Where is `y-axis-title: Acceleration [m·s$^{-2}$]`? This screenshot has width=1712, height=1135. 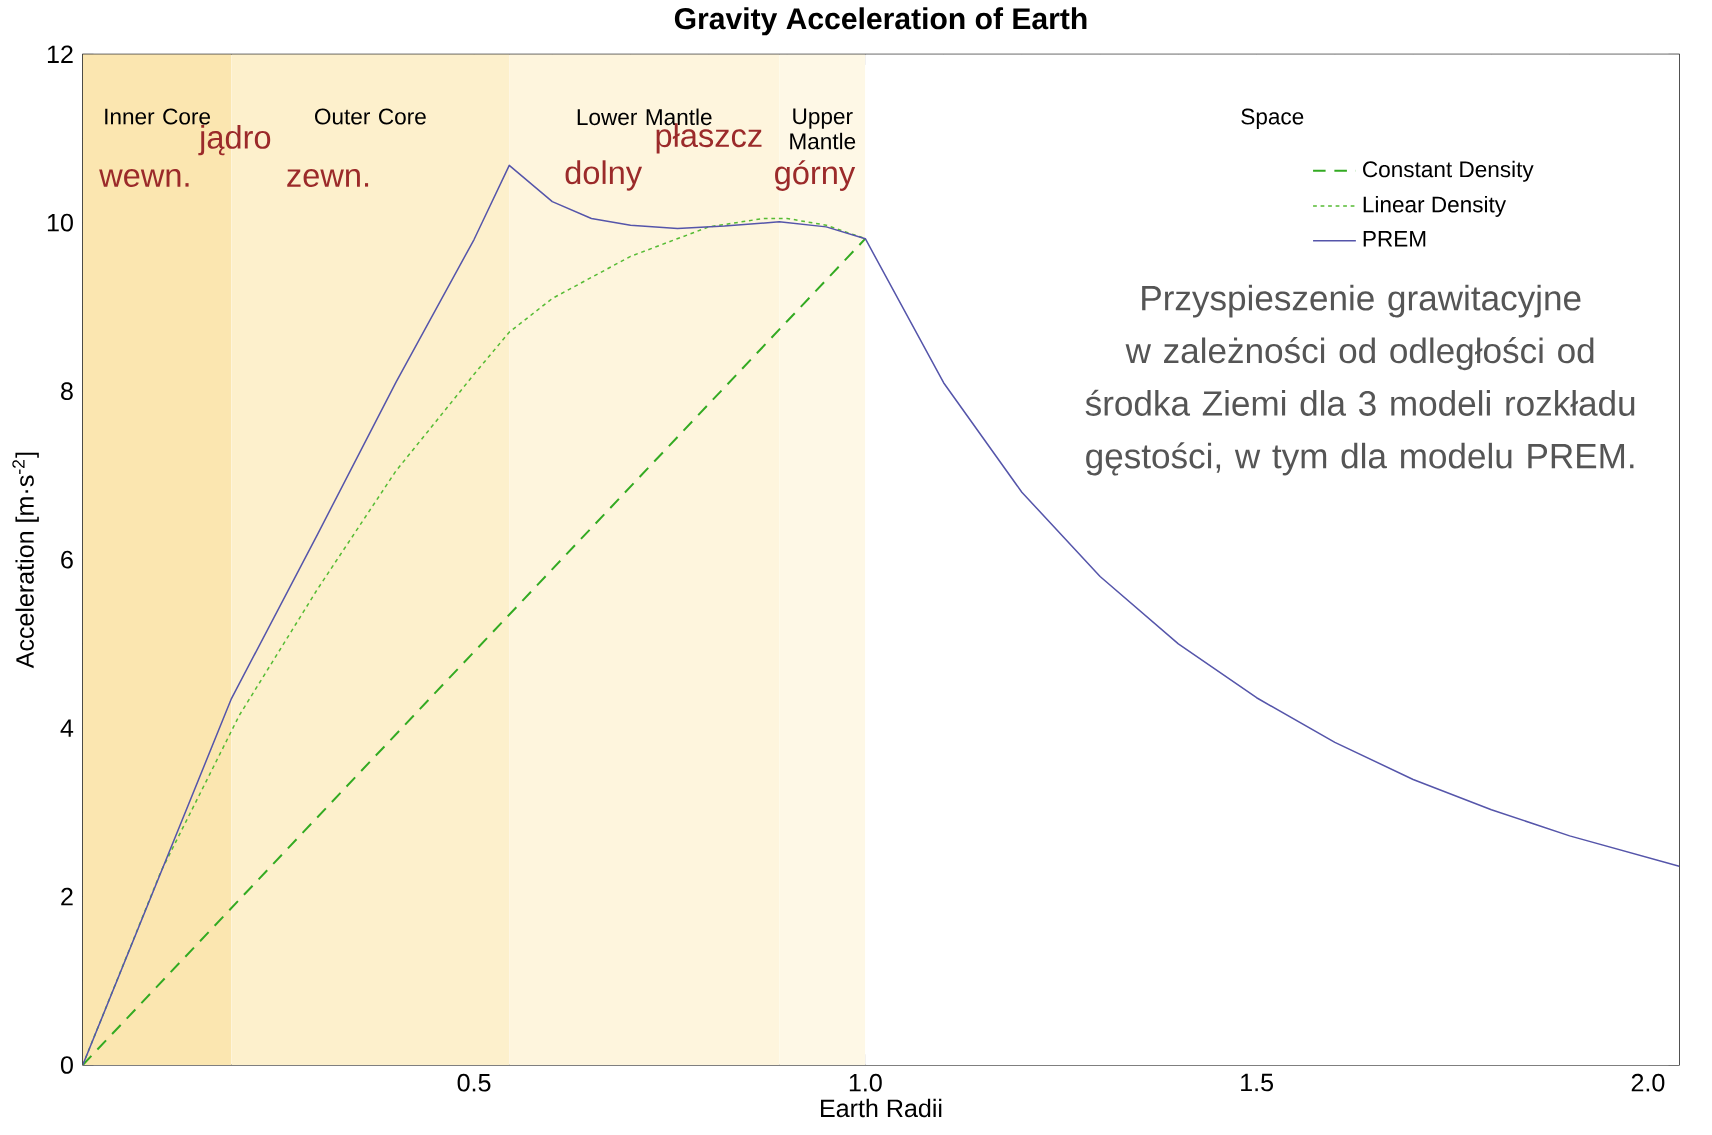
y-axis-title: Acceleration [m·s$^{-2}$] is located at coordinates (25, 560).